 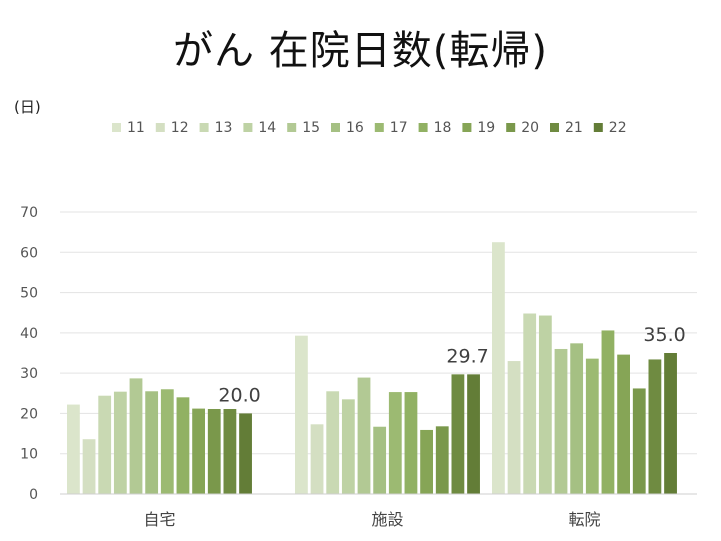 I want to click on legend-label: 19, so click(x=486, y=128).